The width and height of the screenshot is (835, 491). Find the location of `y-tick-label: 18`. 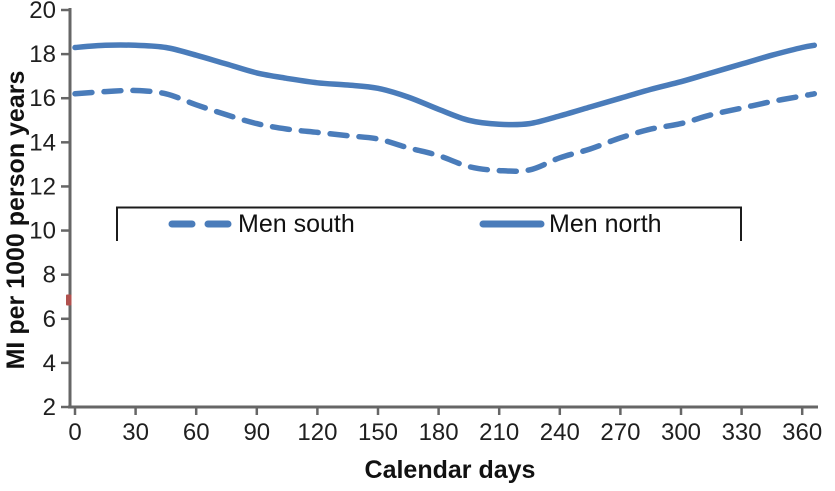

y-tick-label: 18 is located at coordinates (42, 54).